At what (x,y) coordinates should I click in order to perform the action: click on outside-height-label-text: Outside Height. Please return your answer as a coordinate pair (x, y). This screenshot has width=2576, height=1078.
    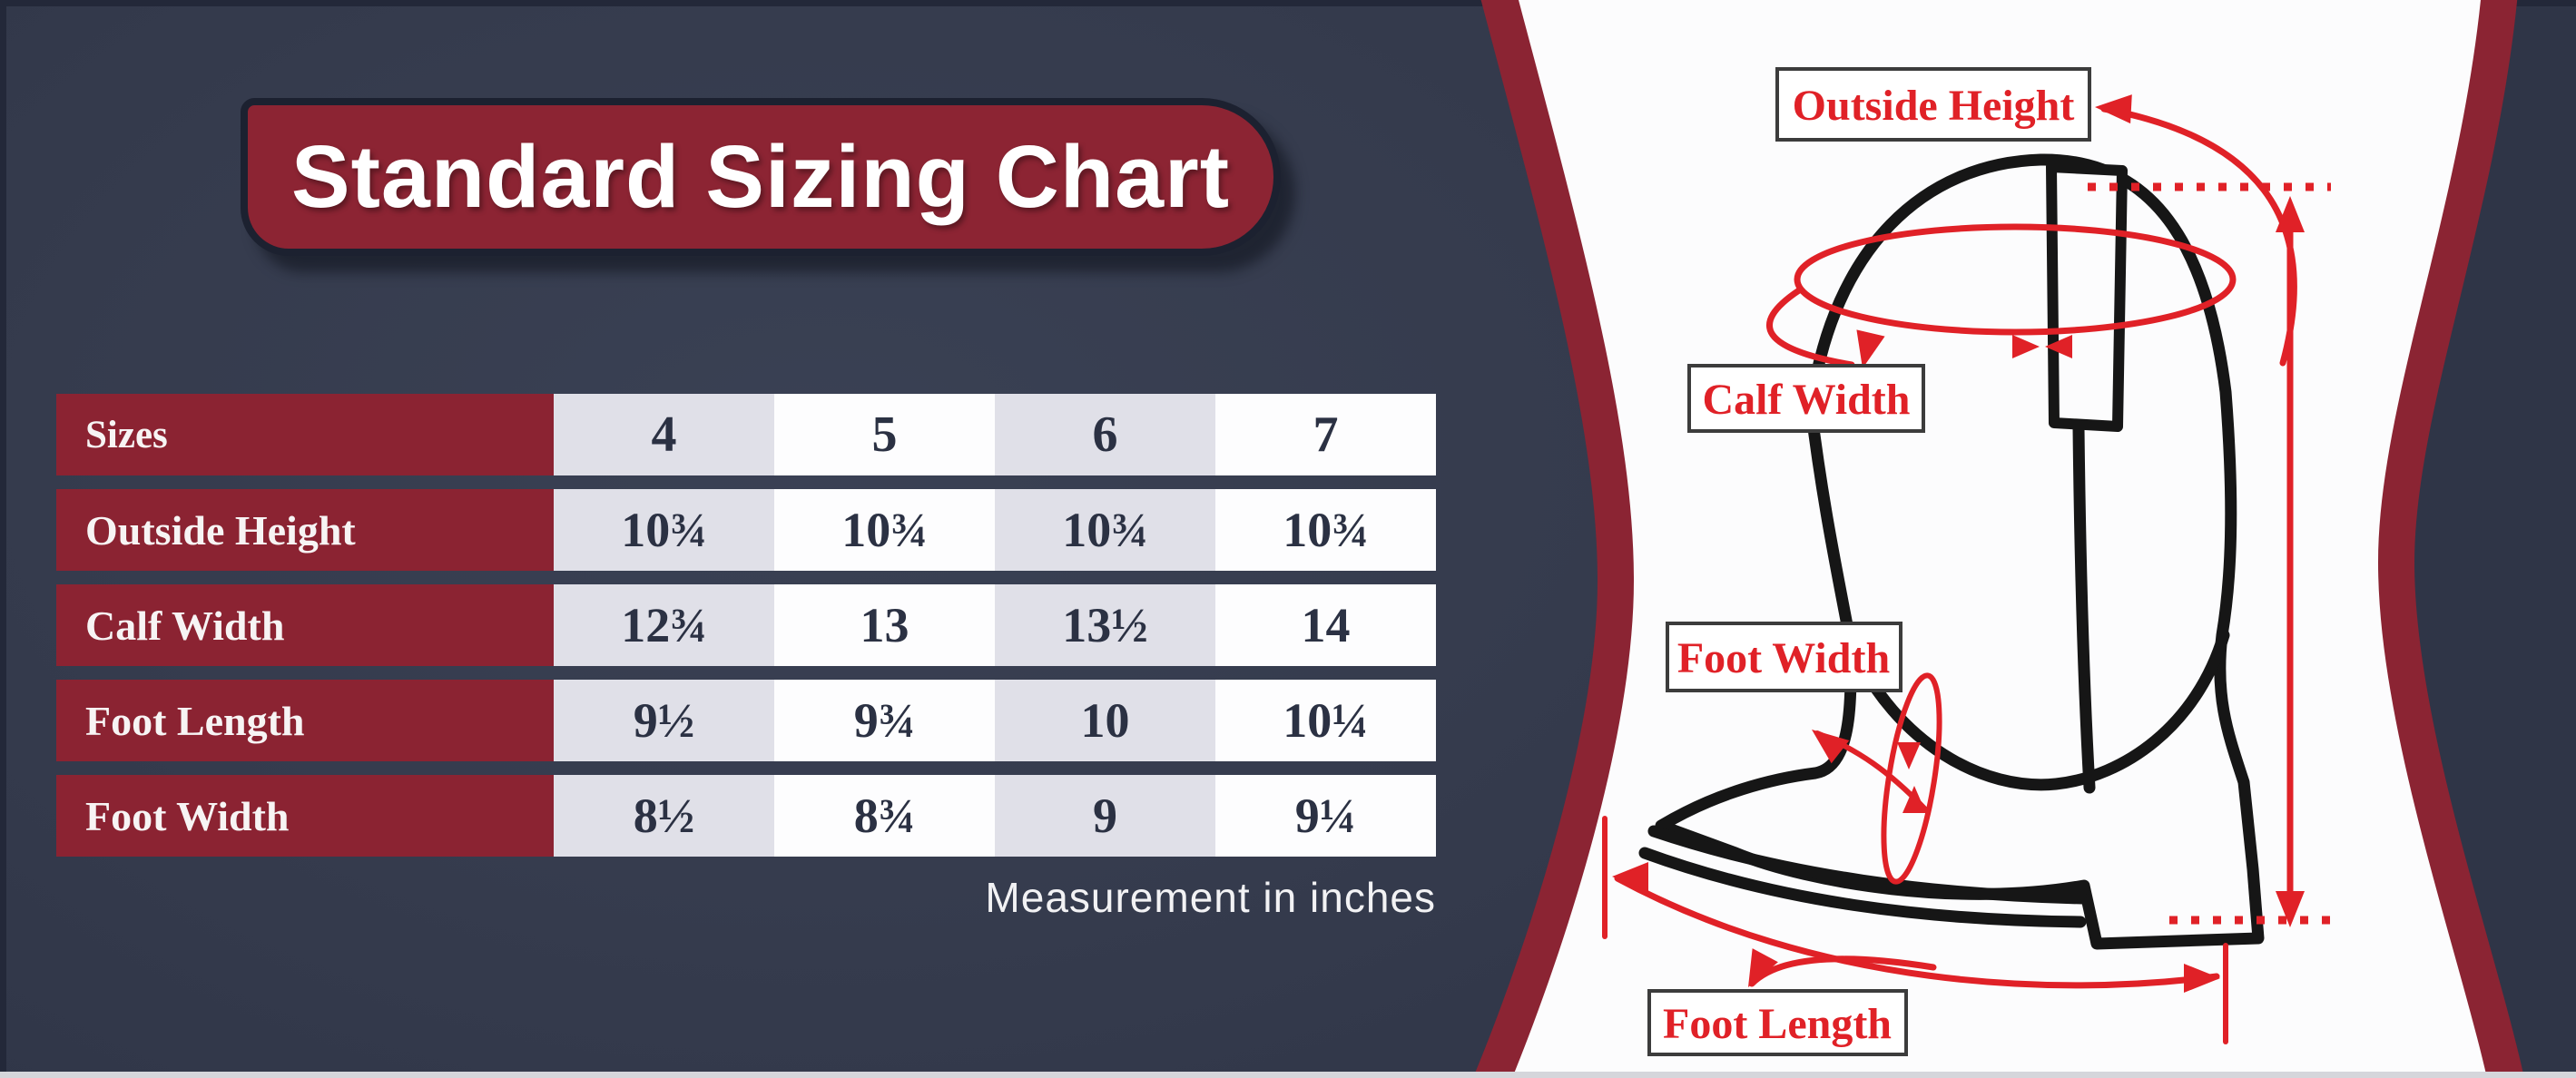
    Looking at the image, I should click on (1934, 106).